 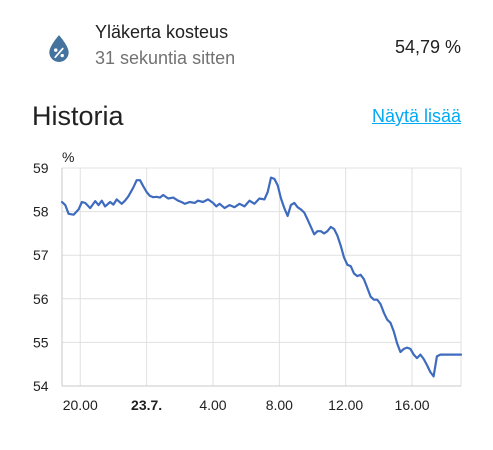 I want to click on x-tick-label: 4.00, so click(x=212, y=405).